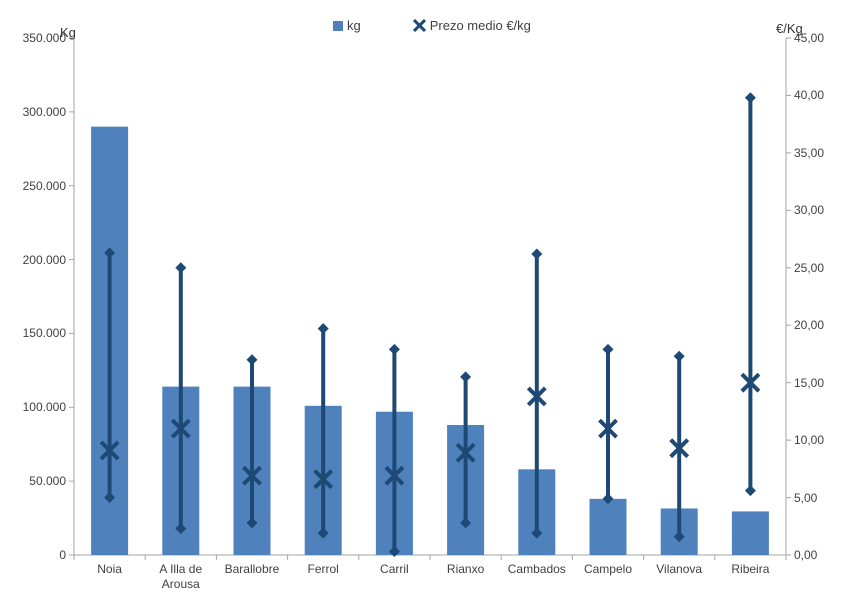  I want to click on y-right-tick-label: 30,00, so click(809, 210).